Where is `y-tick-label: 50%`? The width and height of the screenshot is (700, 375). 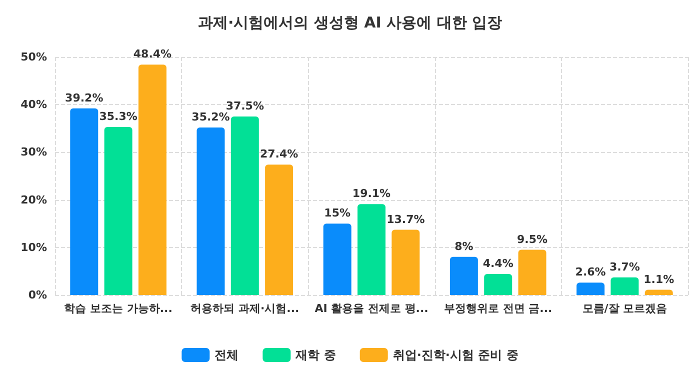
y-tick-label: 50% is located at coordinates (33, 57).